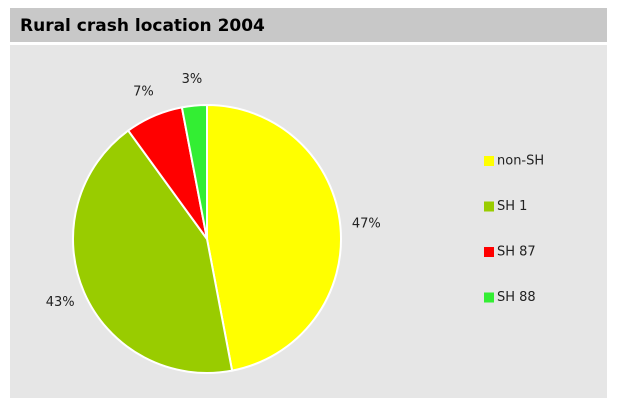  Describe the element at coordinates (60, 302) in the screenshot. I see `data-label: 43%` at that location.